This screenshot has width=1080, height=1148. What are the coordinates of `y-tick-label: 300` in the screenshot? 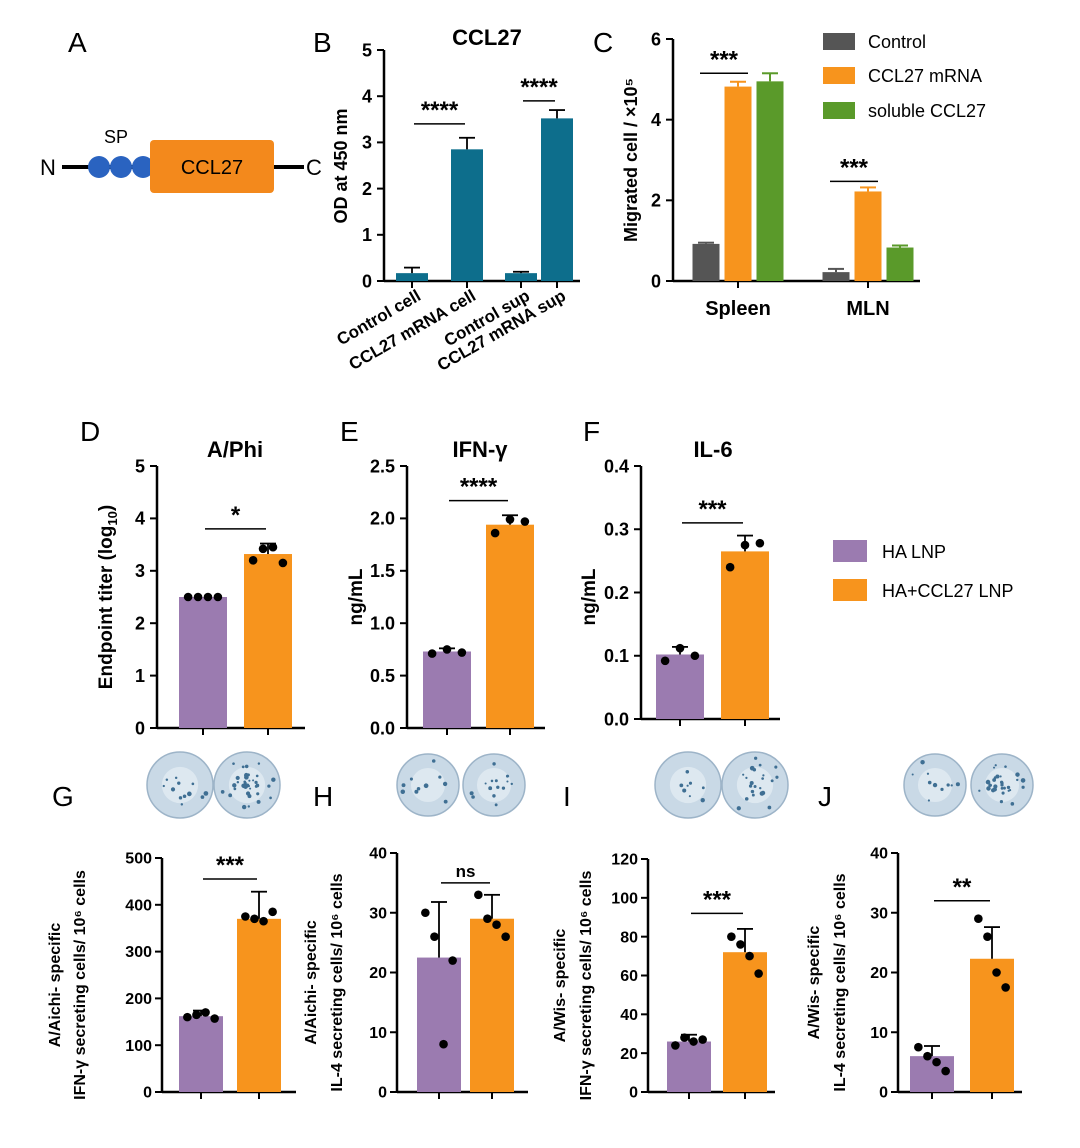 It's located at (138, 952).